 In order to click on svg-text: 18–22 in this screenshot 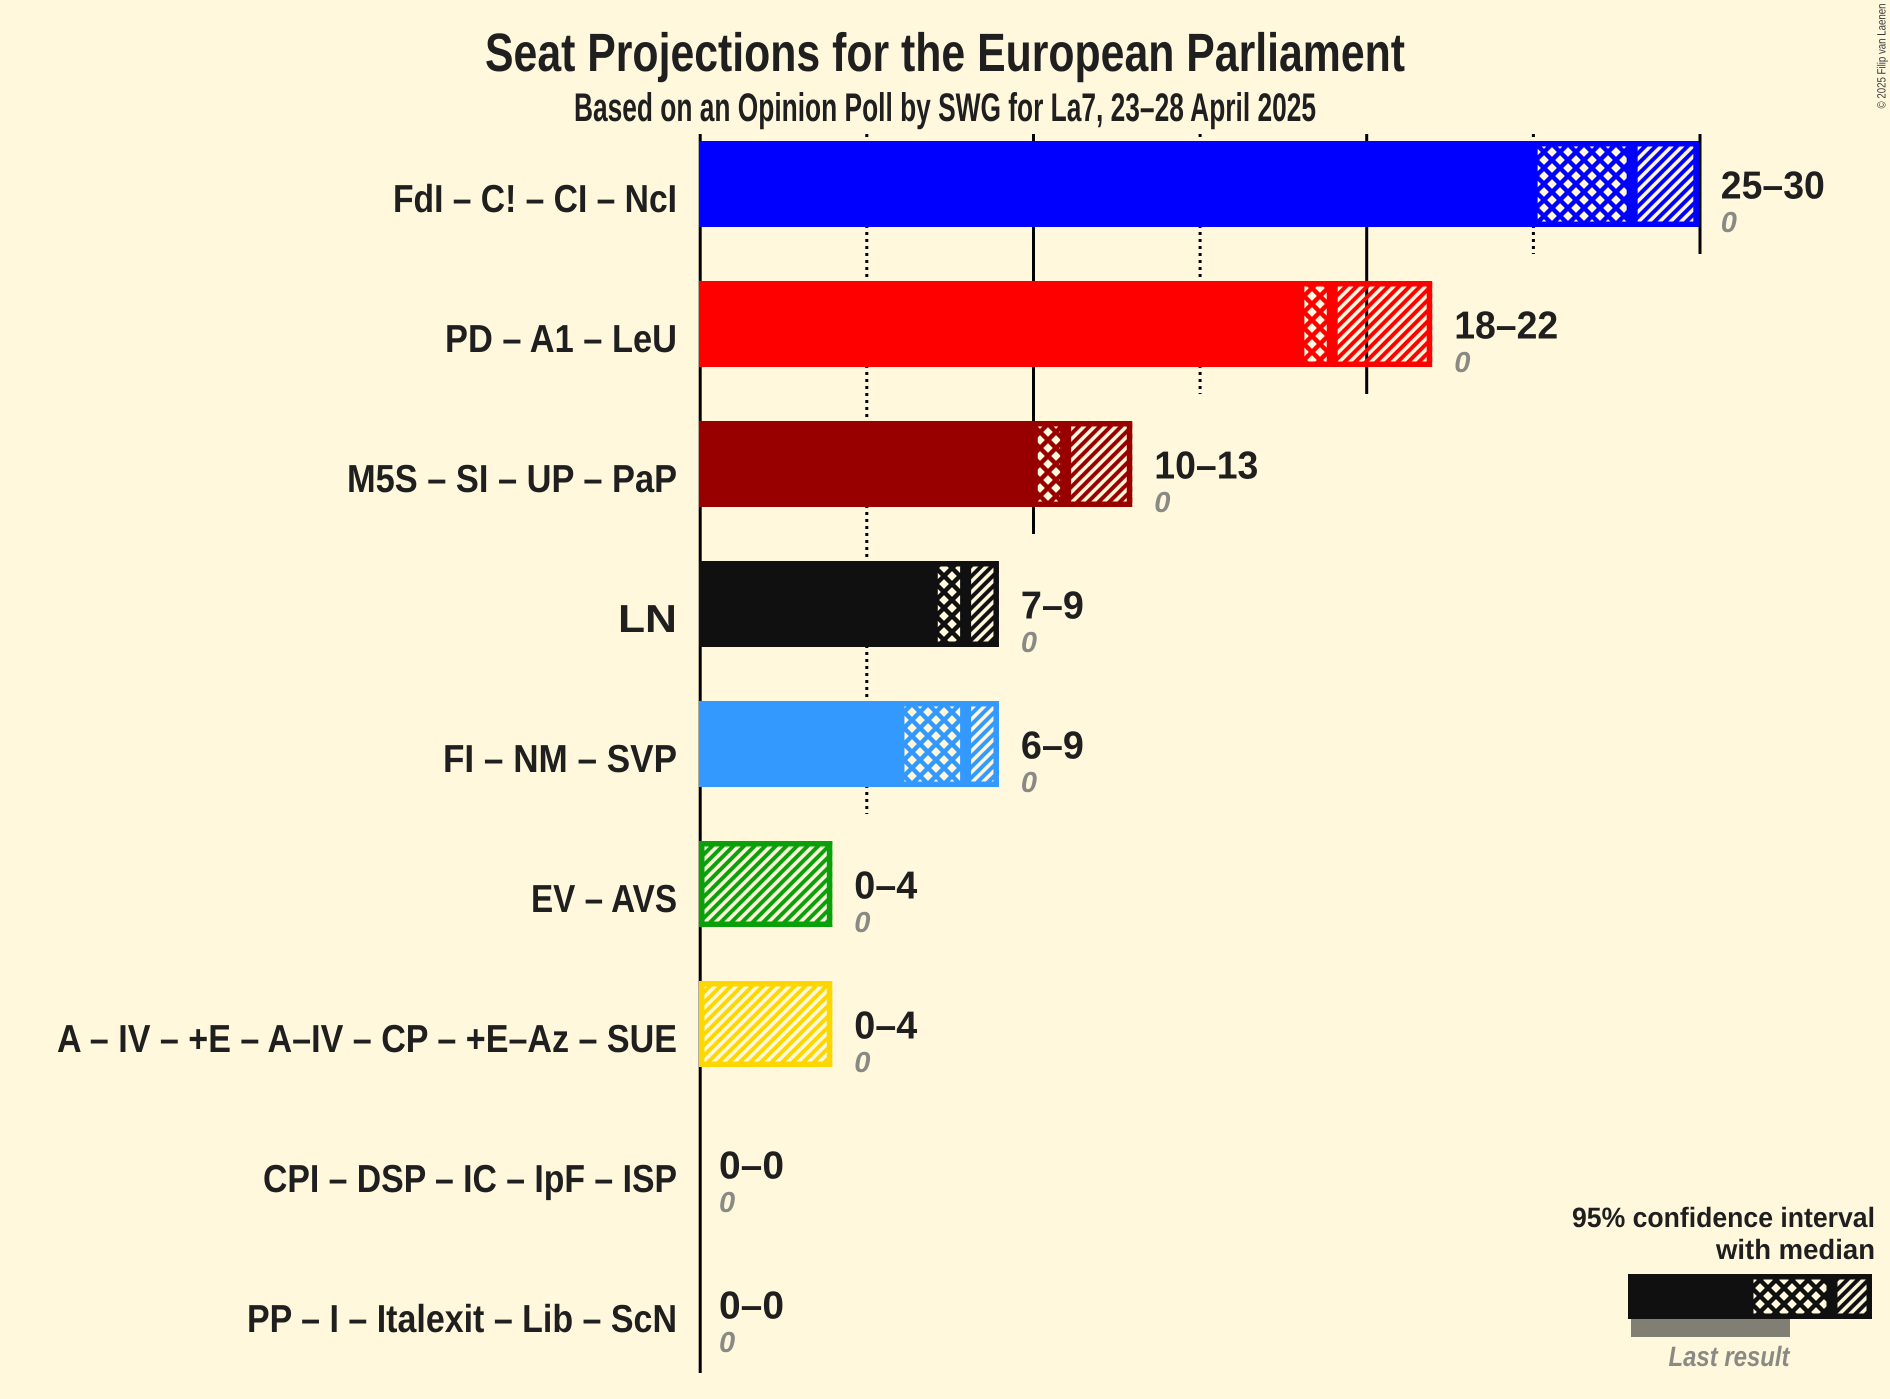, I will do `click(1506, 326)`.